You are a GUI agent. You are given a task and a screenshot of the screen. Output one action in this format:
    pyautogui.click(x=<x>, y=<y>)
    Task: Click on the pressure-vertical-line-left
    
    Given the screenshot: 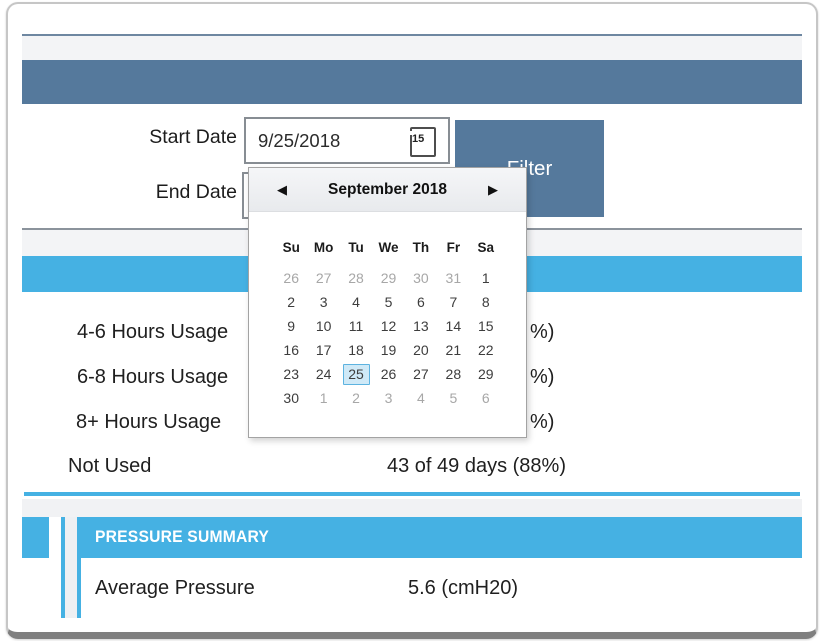 What is the action you would take?
    pyautogui.click(x=63, y=567)
    